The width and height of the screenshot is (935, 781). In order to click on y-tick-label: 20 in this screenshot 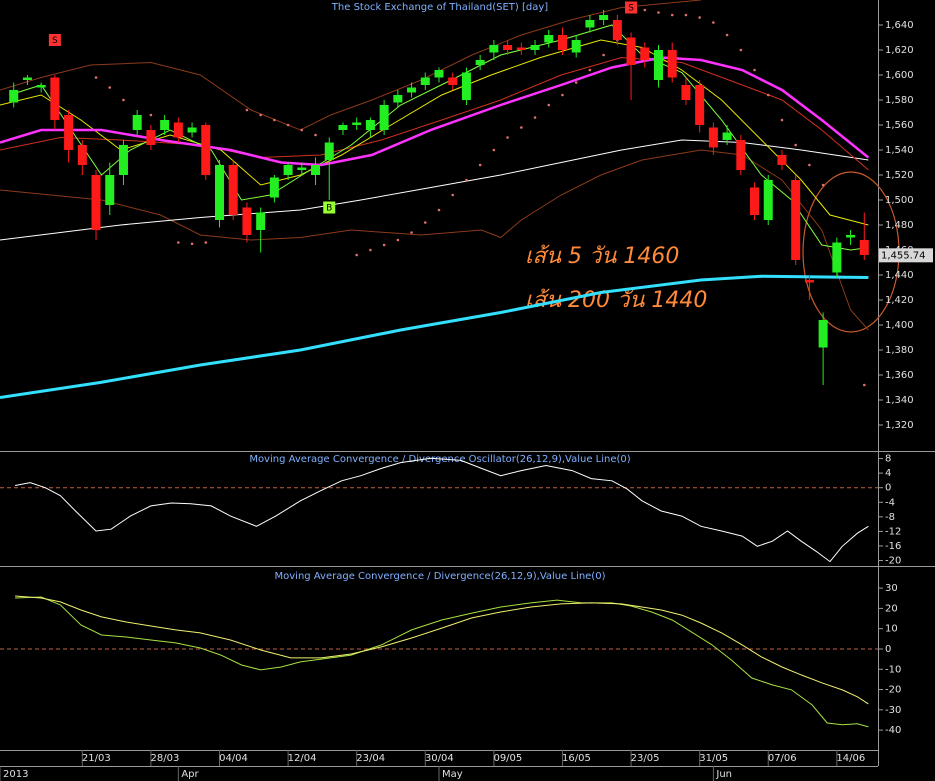, I will do `click(891, 608)`.